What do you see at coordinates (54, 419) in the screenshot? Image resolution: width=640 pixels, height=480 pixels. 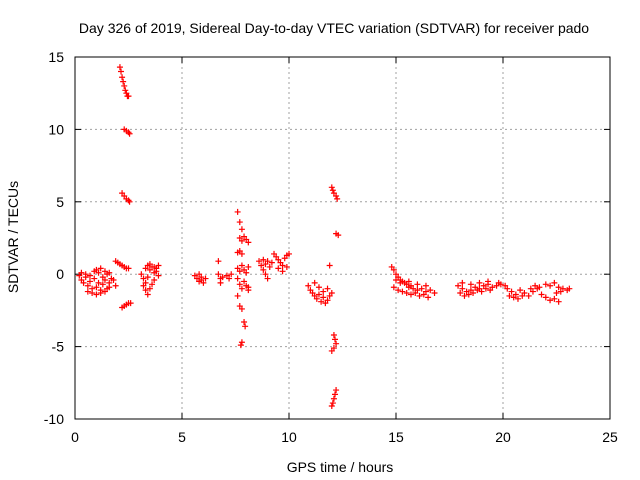 I see `y-tick-label: -10` at bounding box center [54, 419].